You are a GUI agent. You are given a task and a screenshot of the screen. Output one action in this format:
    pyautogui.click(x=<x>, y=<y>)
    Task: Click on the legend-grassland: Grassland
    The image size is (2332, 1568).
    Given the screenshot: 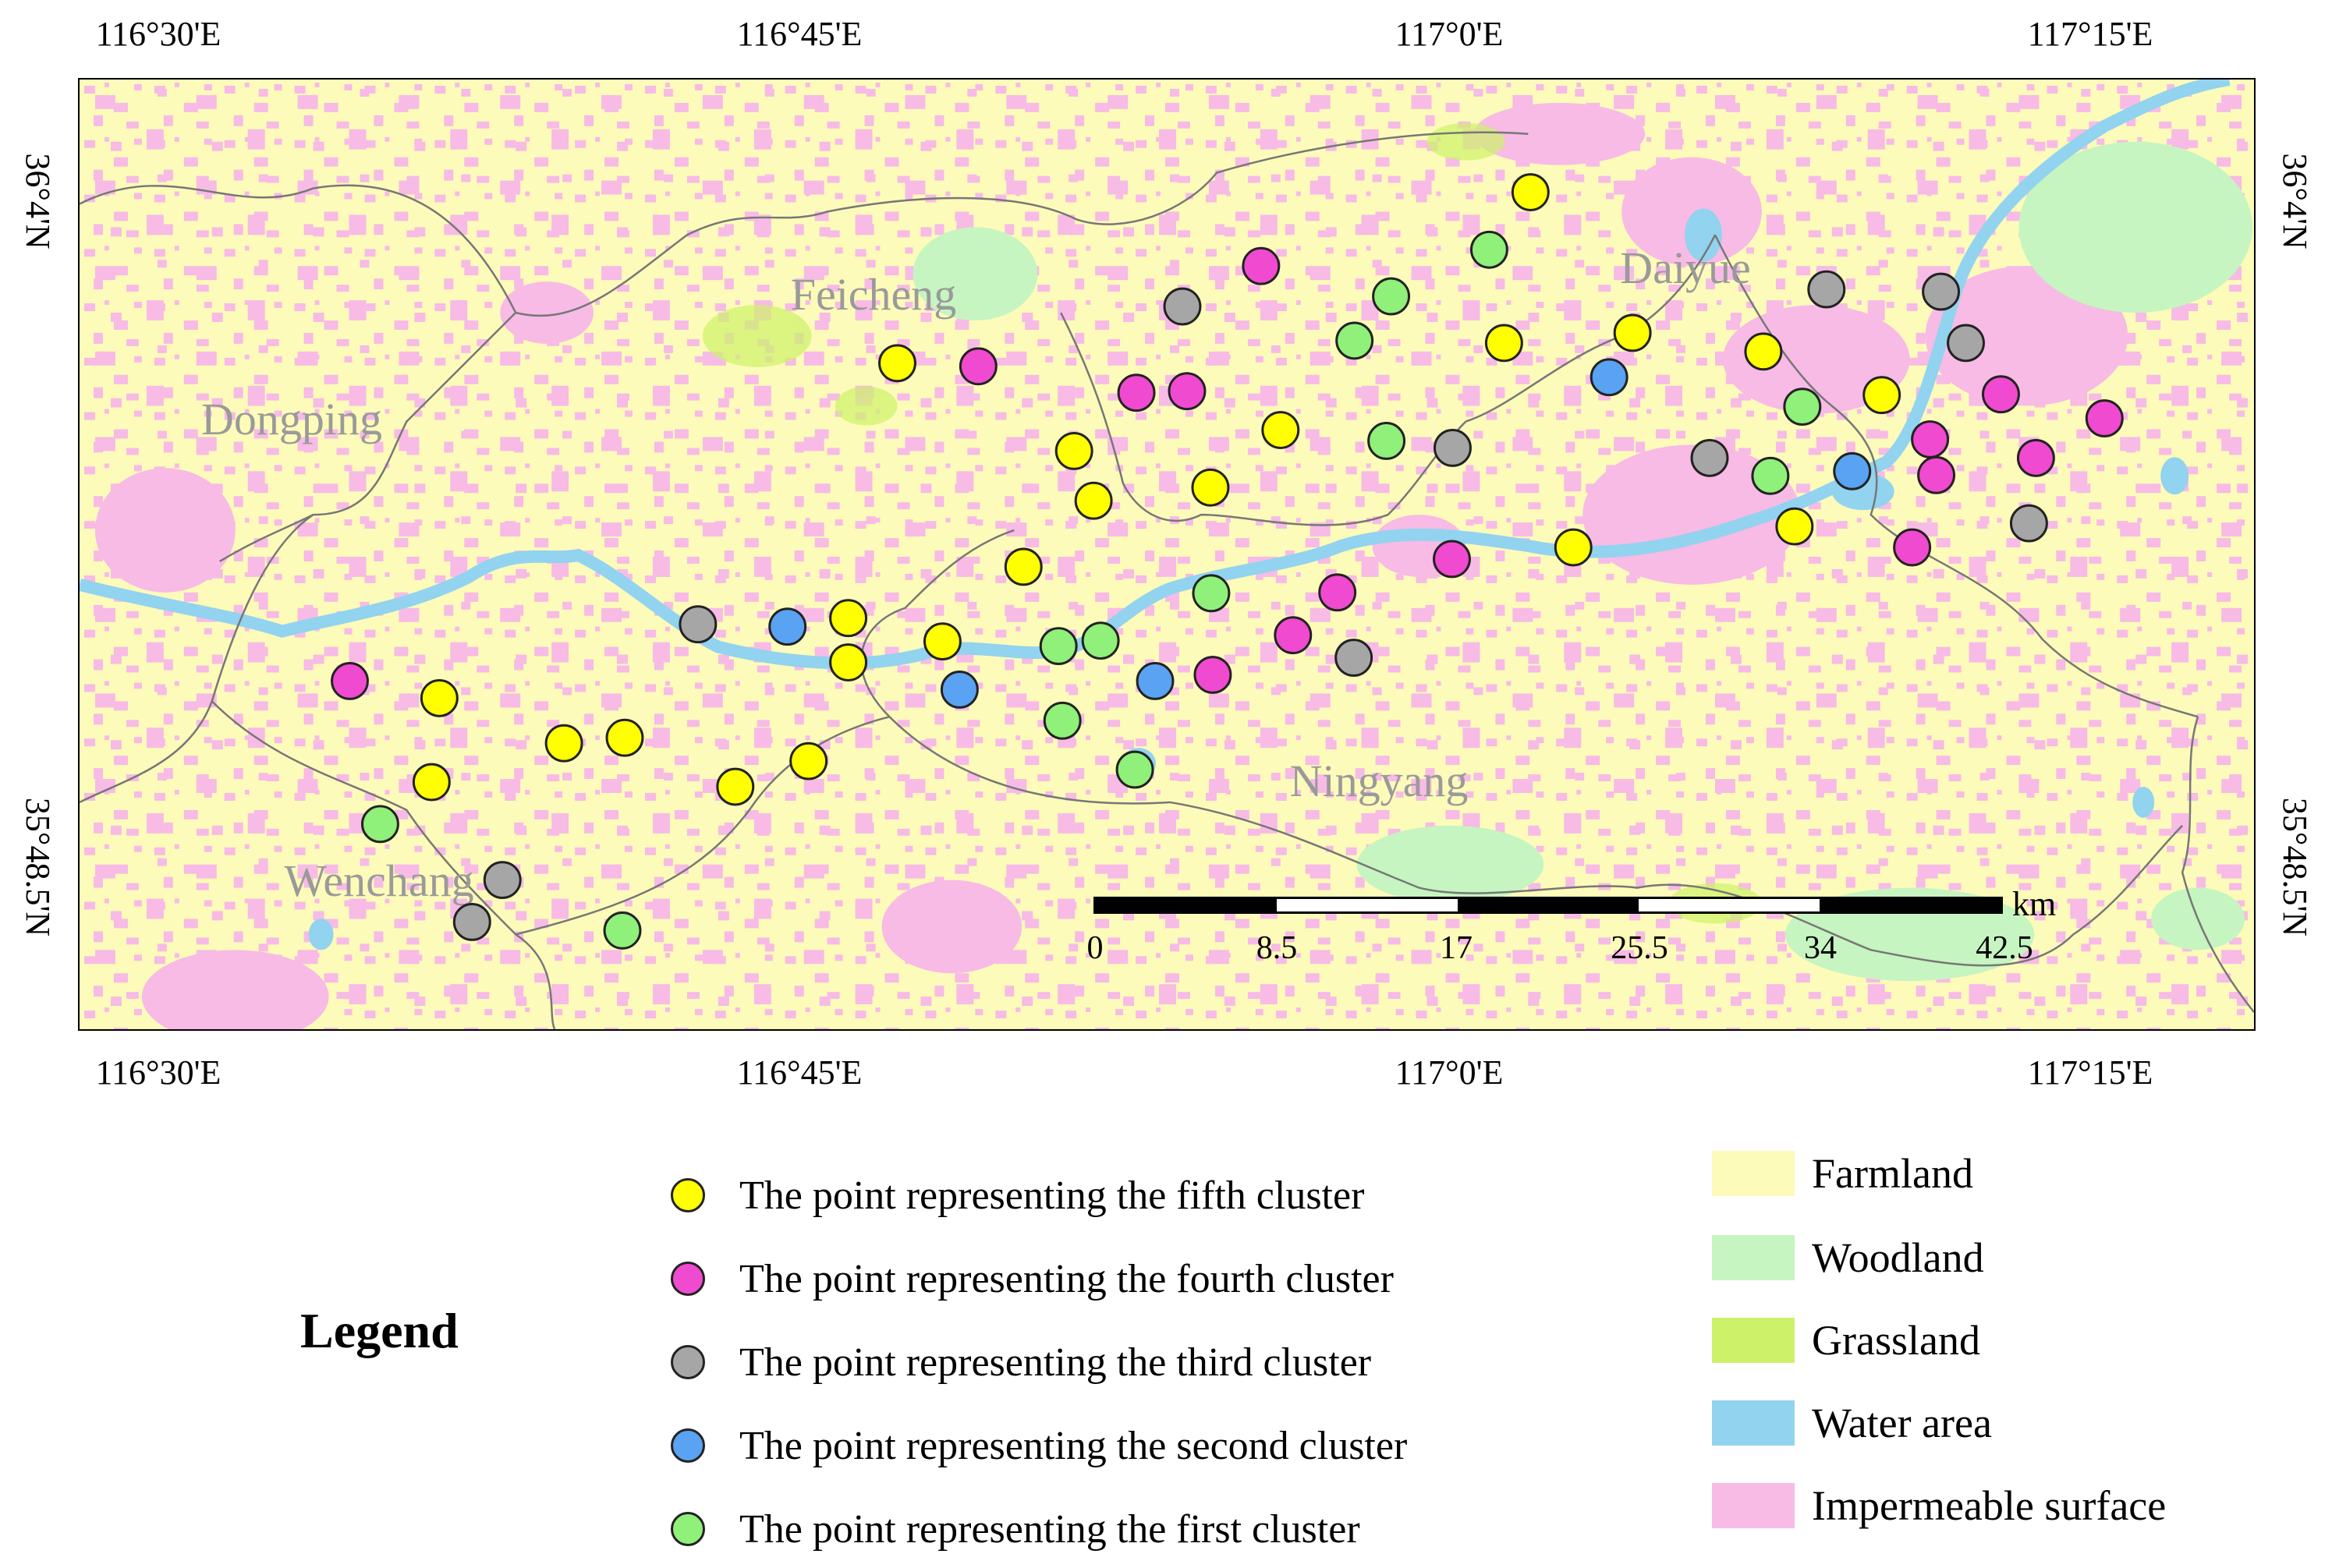 What is the action you would take?
    pyautogui.click(x=1846, y=1340)
    